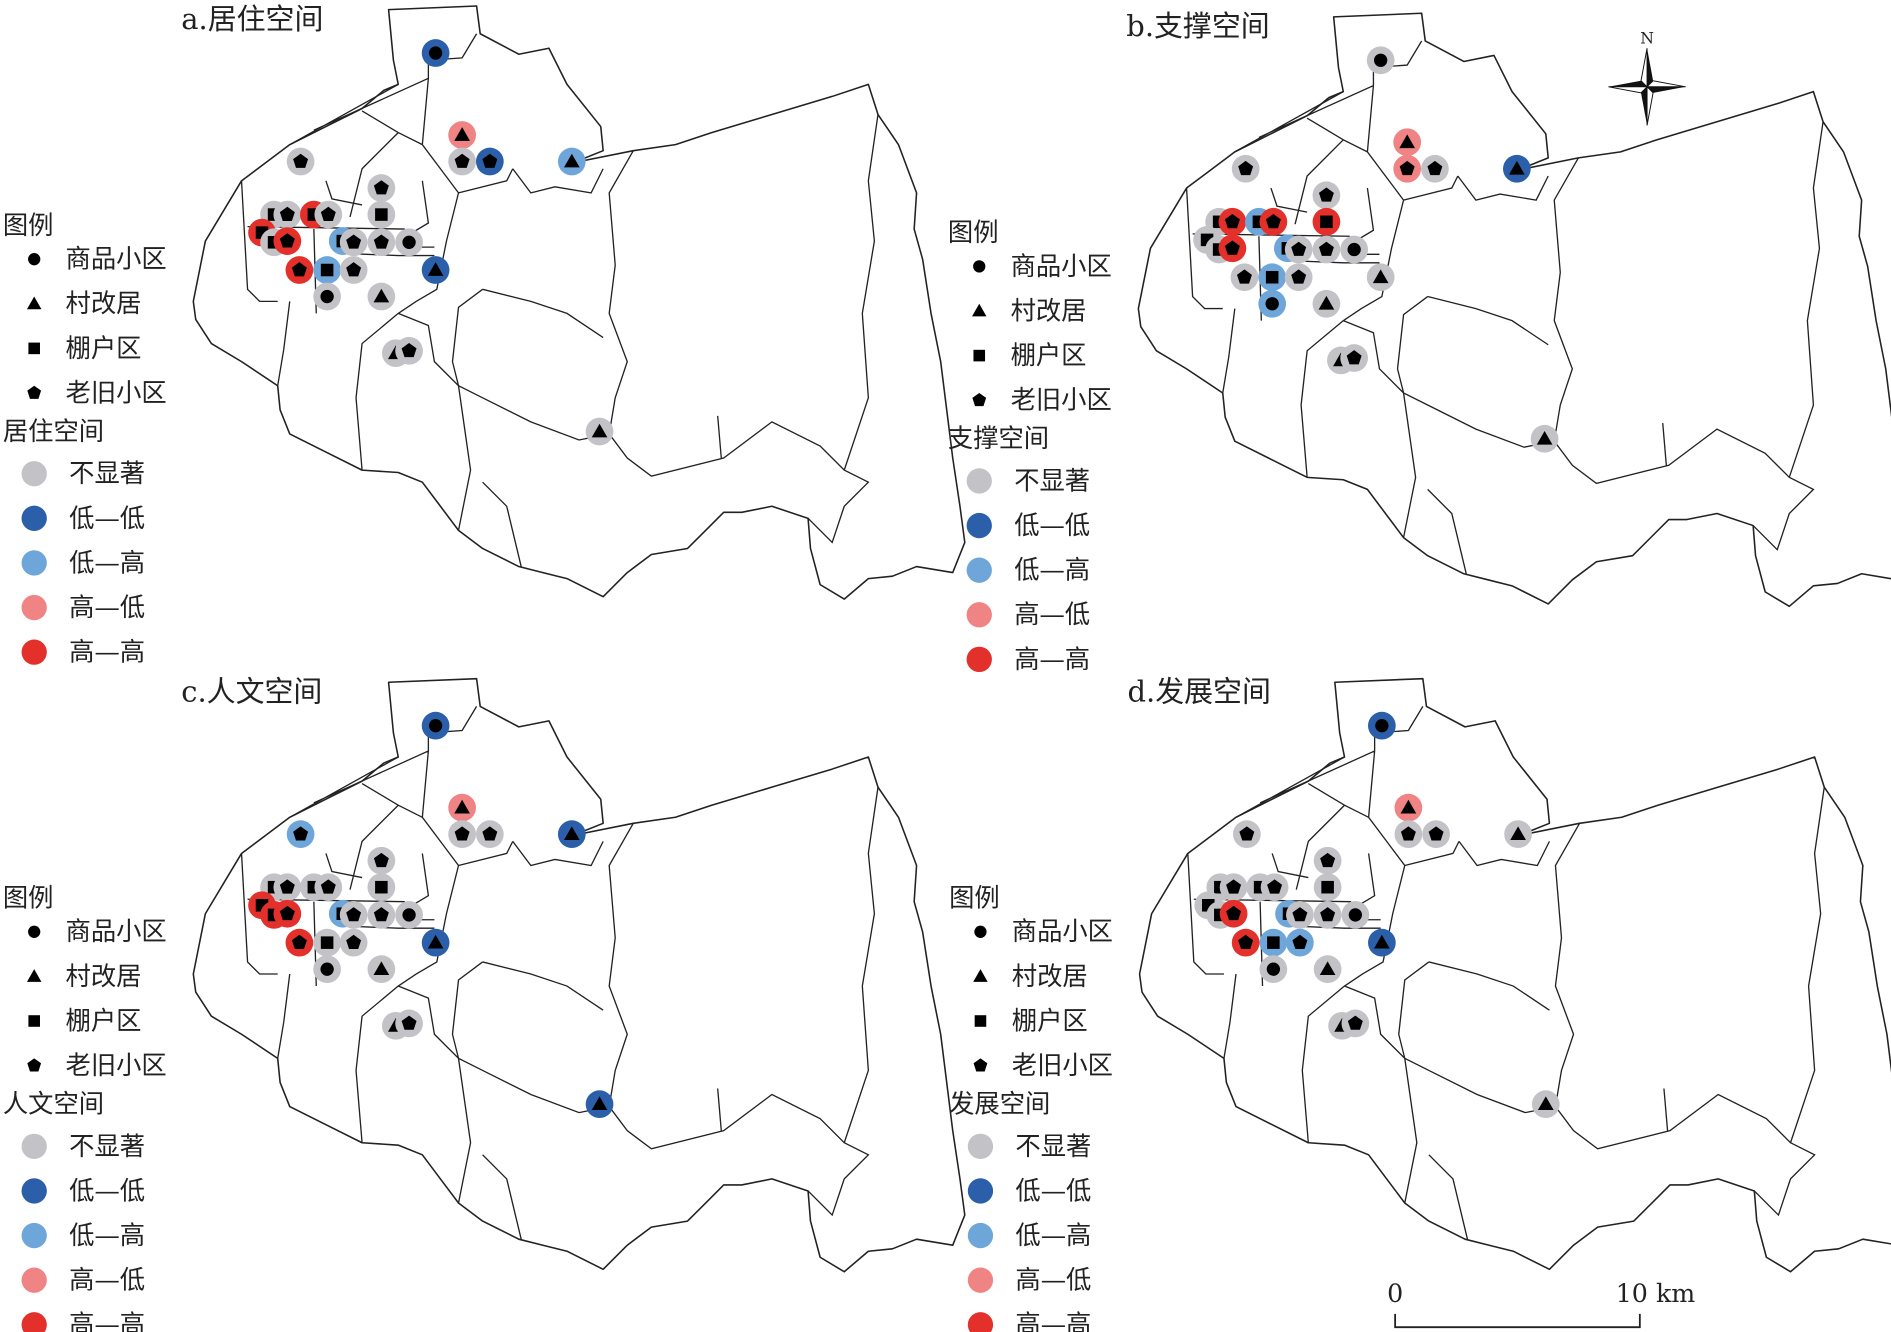 This screenshot has height=1332, width=1891. What do you see at coordinates (107, 1190) in the screenshot?
I see `legend-class-label: 低—低` at bounding box center [107, 1190].